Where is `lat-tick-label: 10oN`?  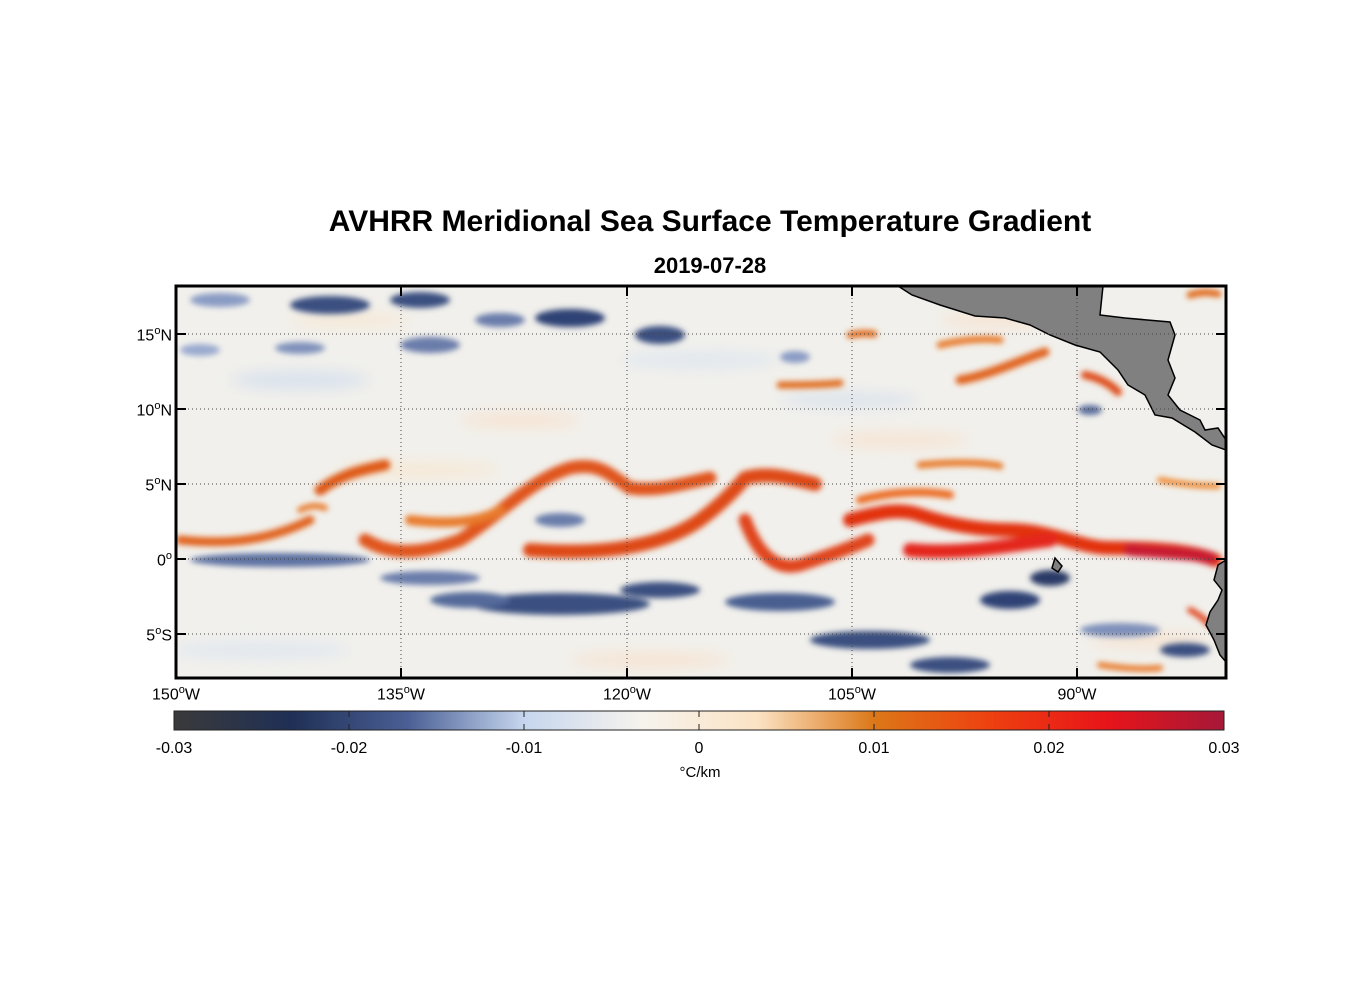 lat-tick-label: 10oN is located at coordinates (154, 410).